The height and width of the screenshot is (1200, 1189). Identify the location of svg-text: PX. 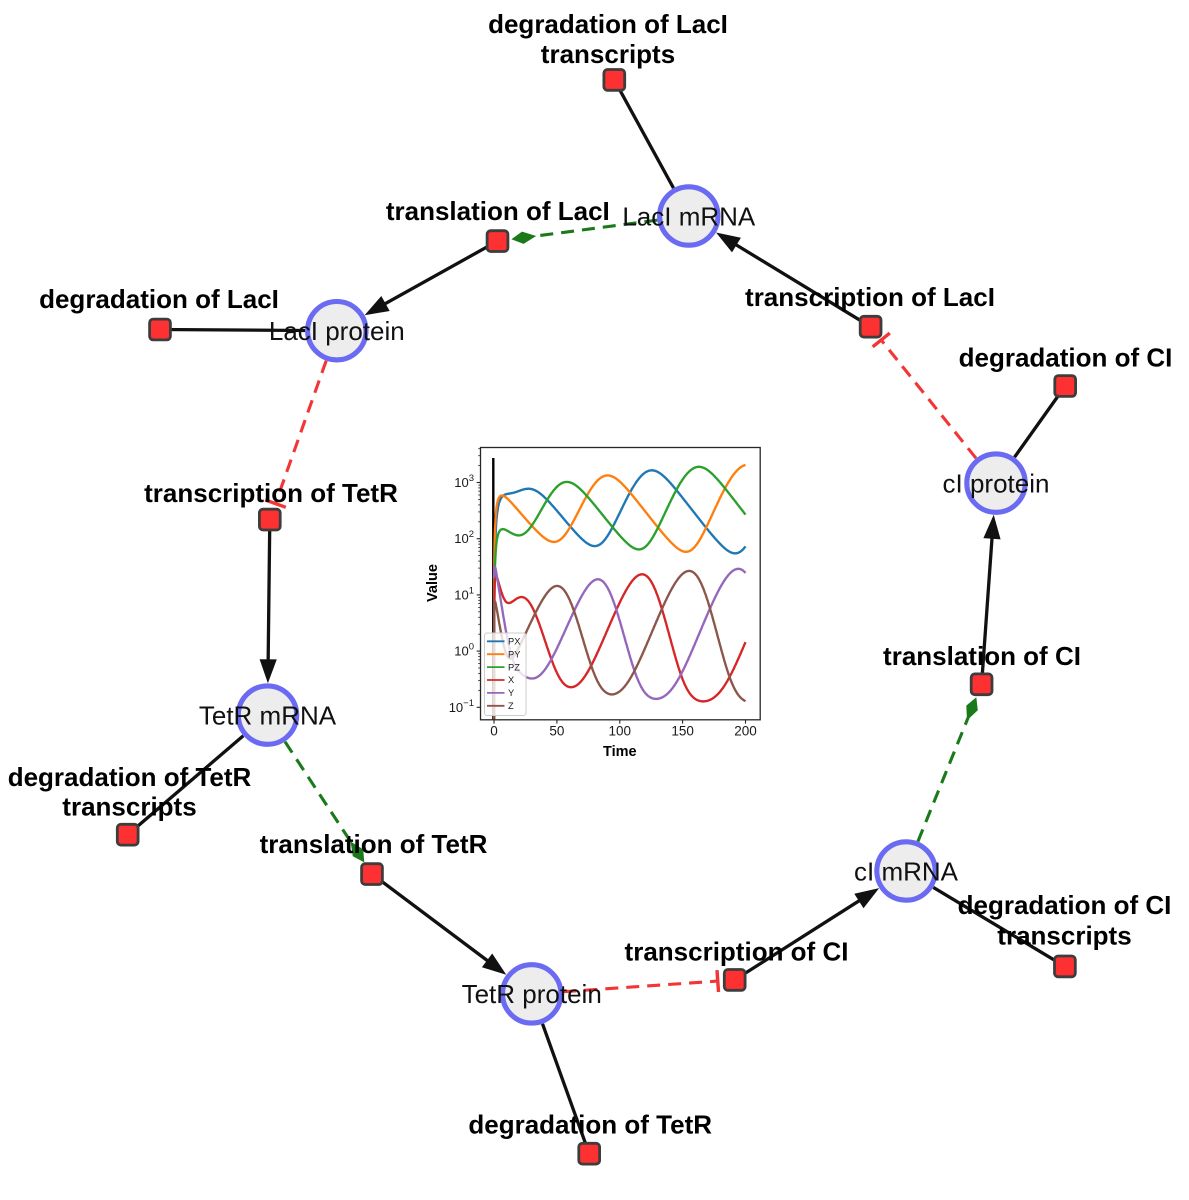
(514, 642).